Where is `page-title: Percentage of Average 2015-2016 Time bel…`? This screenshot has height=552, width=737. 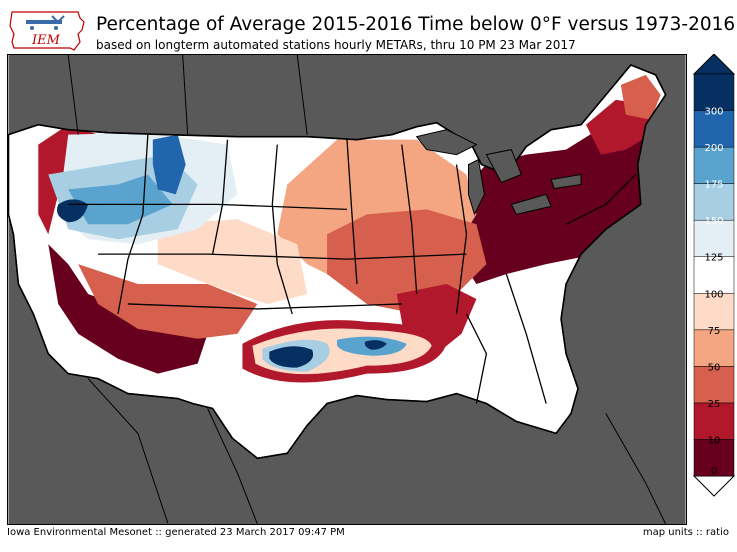
page-title: Percentage of Average 2015-2016 Time bel… is located at coordinates (415, 24).